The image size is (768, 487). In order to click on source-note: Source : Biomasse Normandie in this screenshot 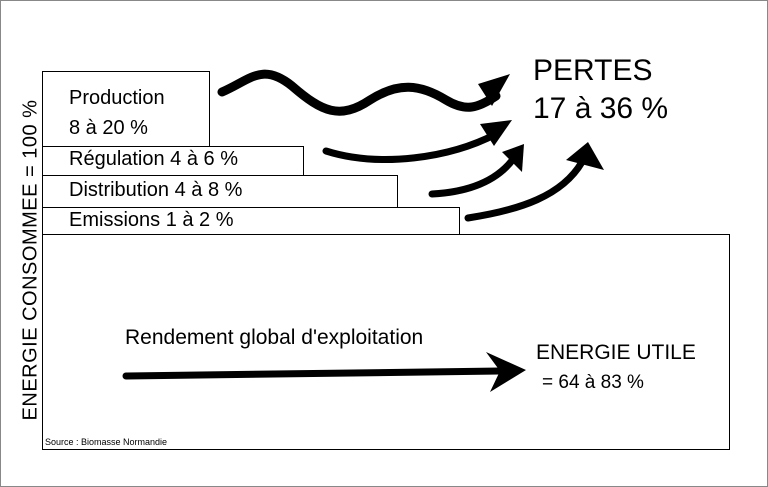, I will do `click(106, 442)`.